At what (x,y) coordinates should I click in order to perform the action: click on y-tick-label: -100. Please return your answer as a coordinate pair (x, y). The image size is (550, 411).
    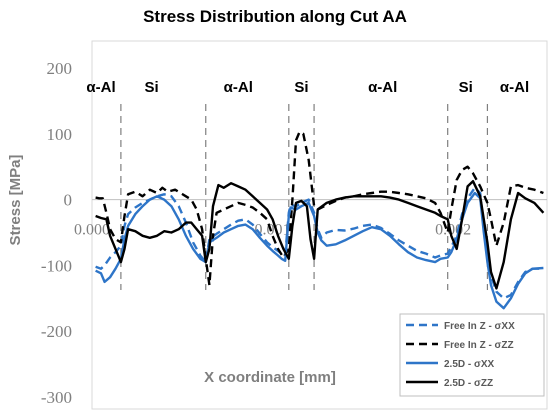
    Looking at the image, I should click on (56, 265).